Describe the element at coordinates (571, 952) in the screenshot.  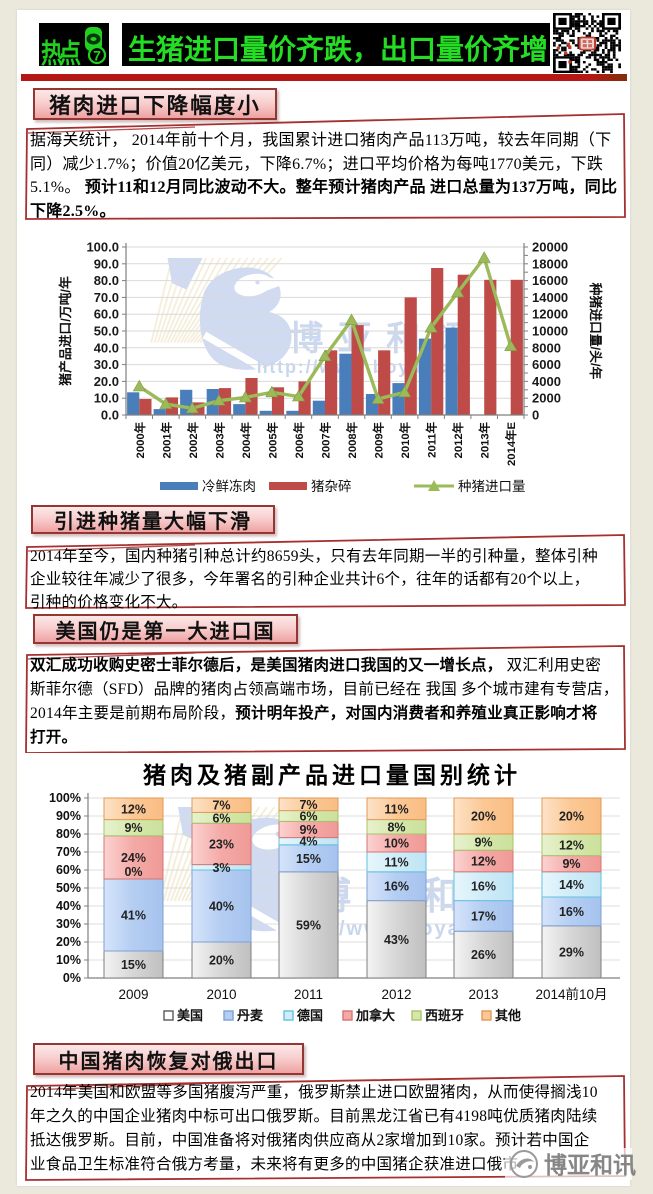
I see `svg-text: 29%` at that location.